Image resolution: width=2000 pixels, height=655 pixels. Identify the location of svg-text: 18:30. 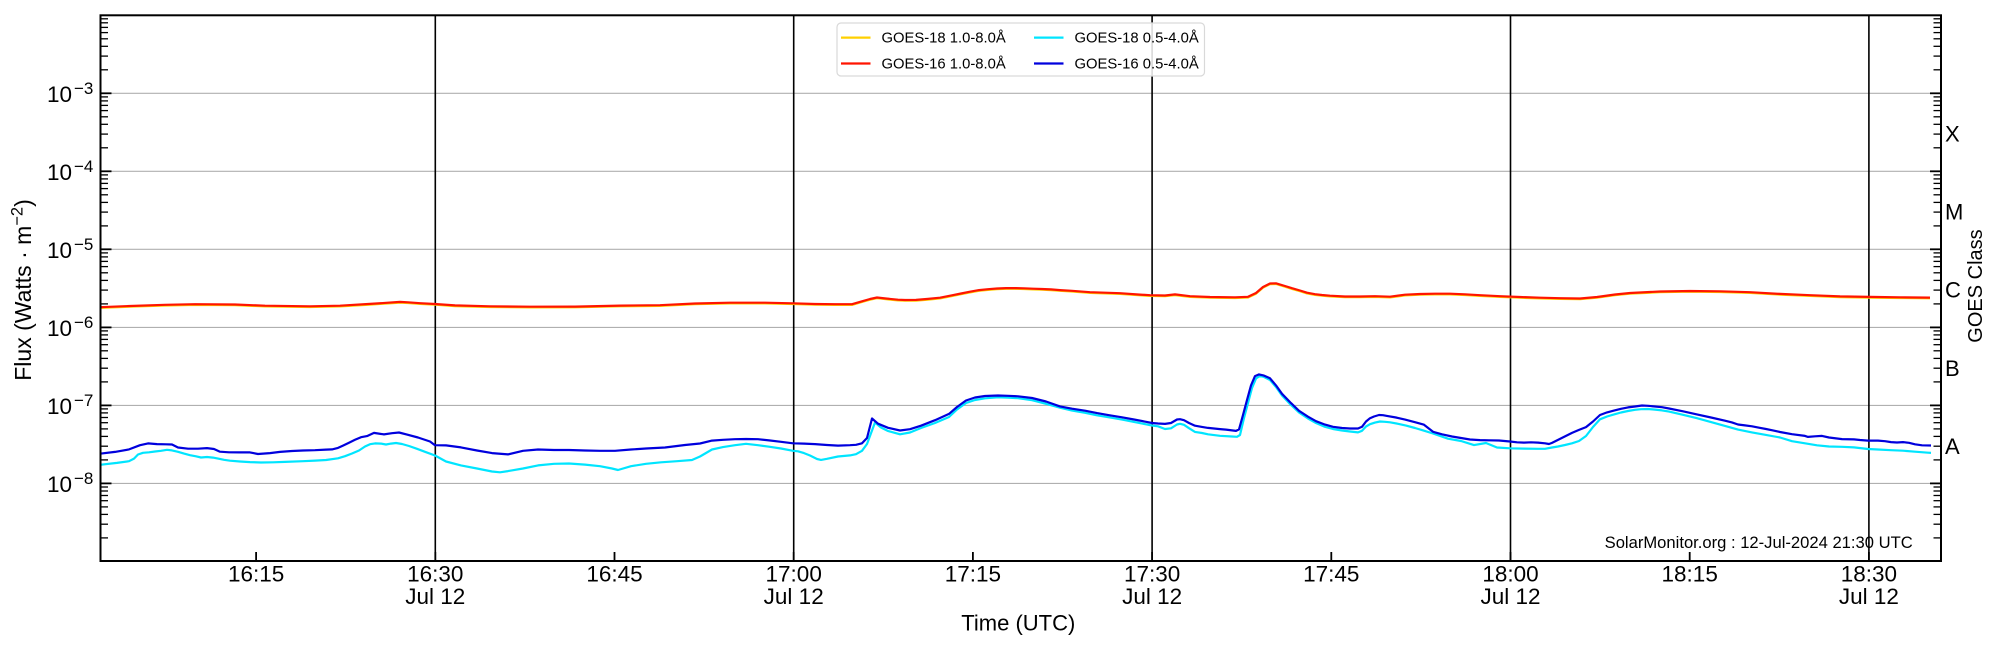
(1869, 573).